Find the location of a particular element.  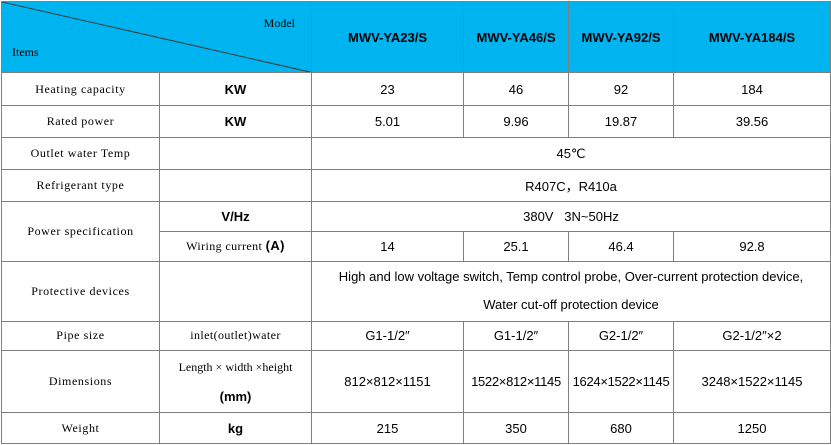

value-cell: 14 is located at coordinates (387, 246).